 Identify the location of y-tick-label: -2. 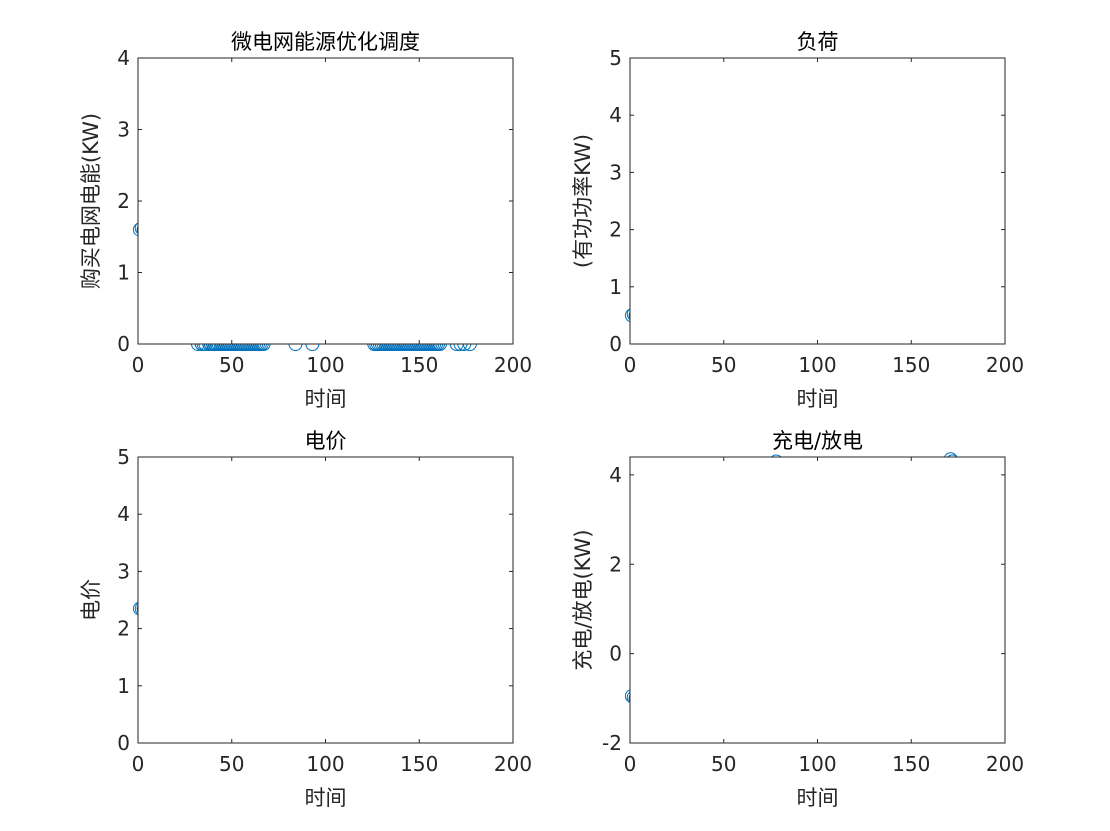
(612, 743).